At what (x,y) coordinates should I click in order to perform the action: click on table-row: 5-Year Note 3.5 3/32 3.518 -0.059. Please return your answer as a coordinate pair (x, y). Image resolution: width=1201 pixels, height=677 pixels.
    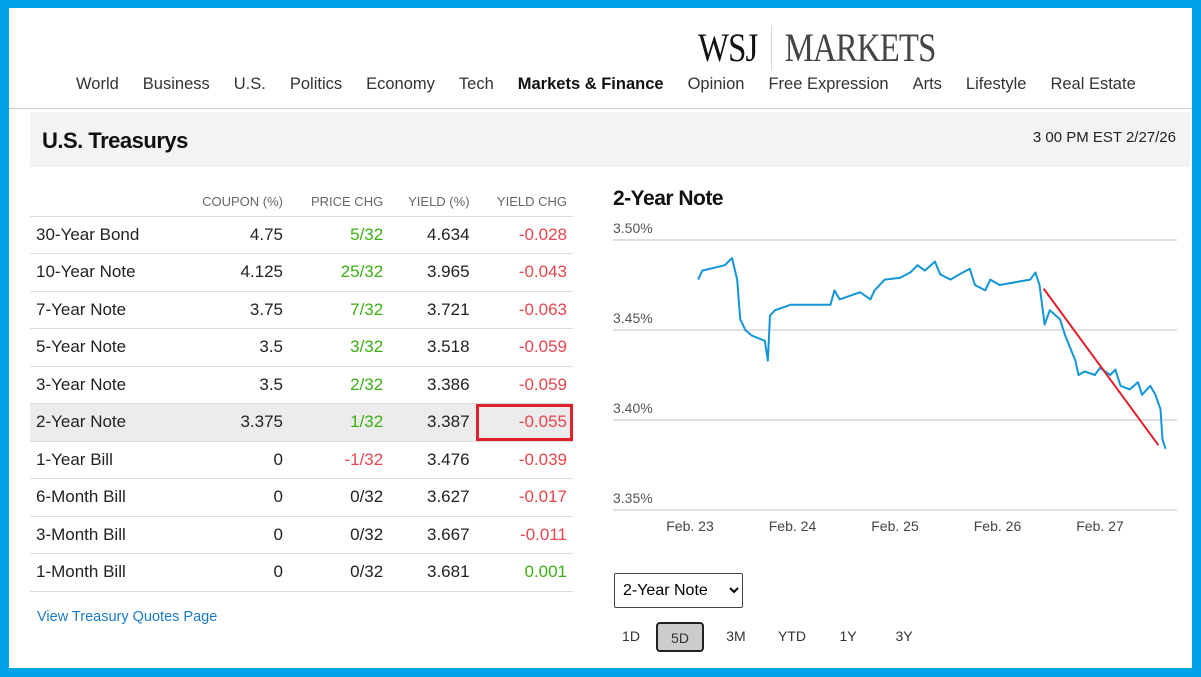
    Looking at the image, I should click on (301, 347).